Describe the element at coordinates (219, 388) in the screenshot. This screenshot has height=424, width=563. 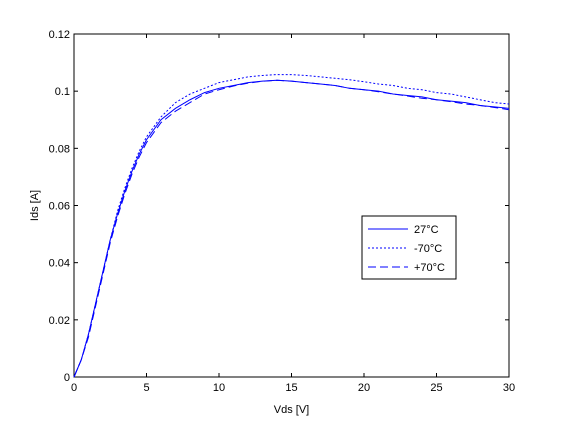
I see `x-tick-label: 10` at that location.